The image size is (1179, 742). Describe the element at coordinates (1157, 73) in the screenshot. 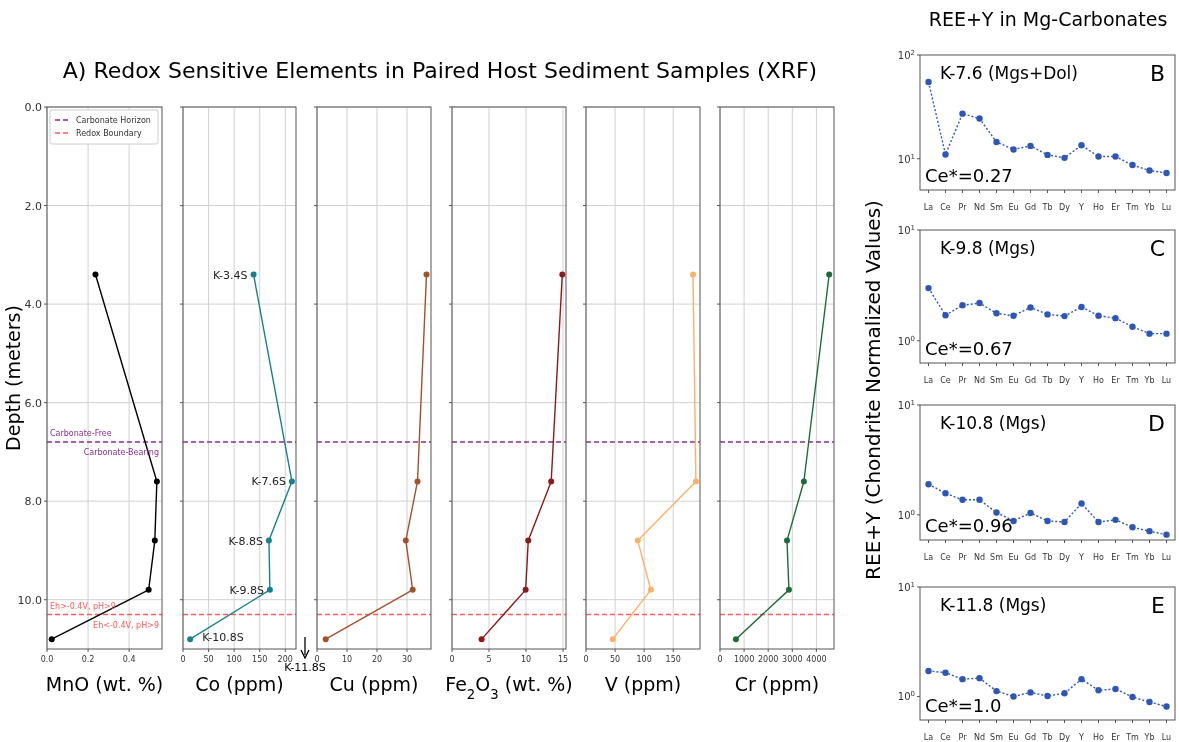

I see `annotation: B` at that location.